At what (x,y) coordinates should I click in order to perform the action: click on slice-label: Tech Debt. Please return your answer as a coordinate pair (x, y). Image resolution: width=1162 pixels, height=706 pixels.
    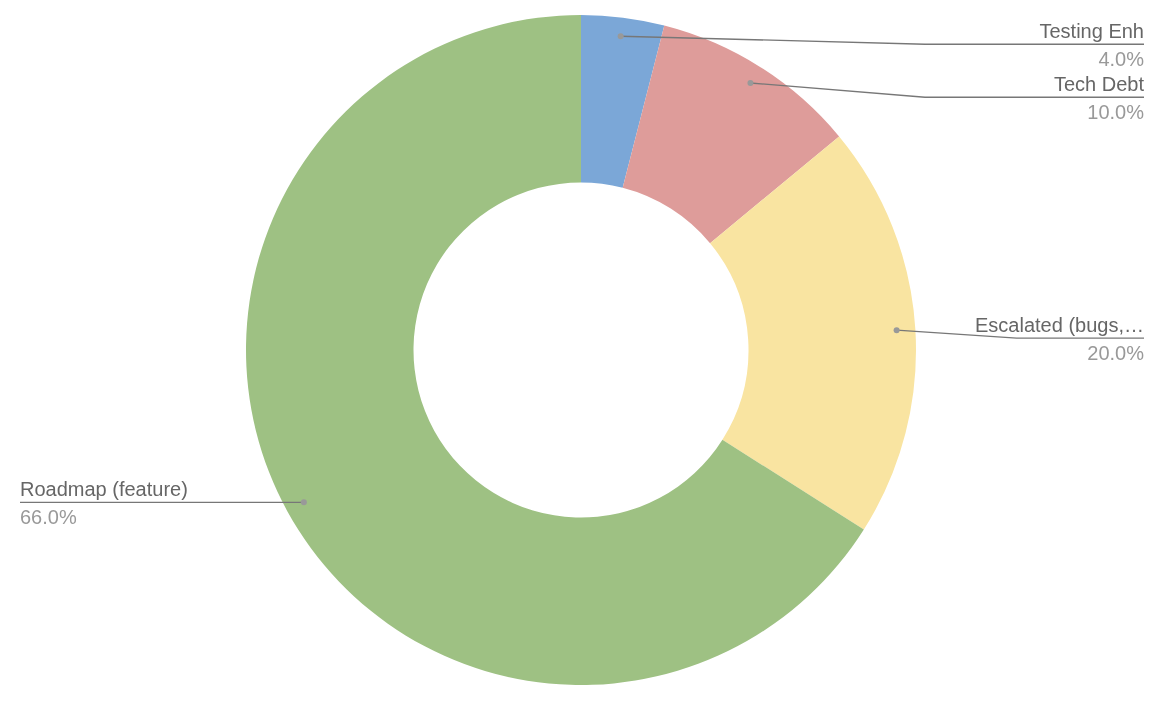
    Looking at the image, I should click on (1099, 84).